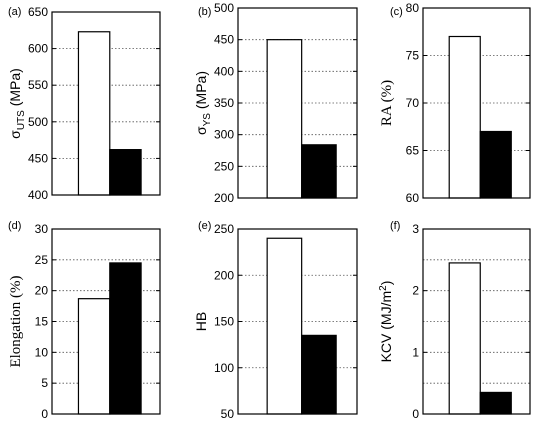 The width and height of the screenshot is (550, 425). Describe the element at coordinates (224, 322) in the screenshot. I see `y-tick-label: 150` at that location.